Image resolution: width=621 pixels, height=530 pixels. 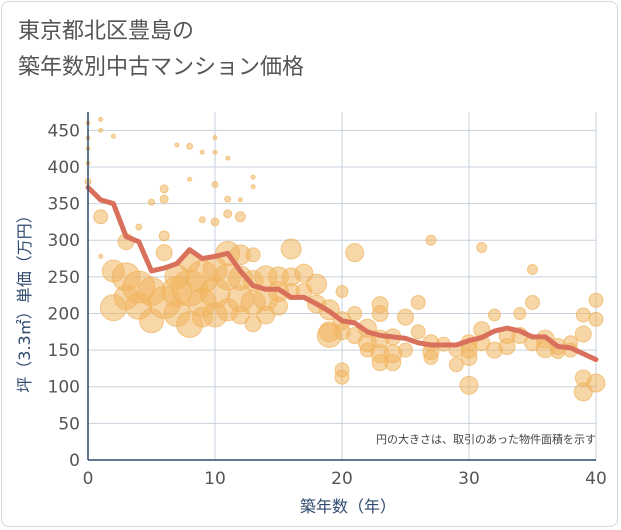 I want to click on chart-title: 東京都北区豊島の 築年数別中古マンション価格, so click(x=161, y=50).